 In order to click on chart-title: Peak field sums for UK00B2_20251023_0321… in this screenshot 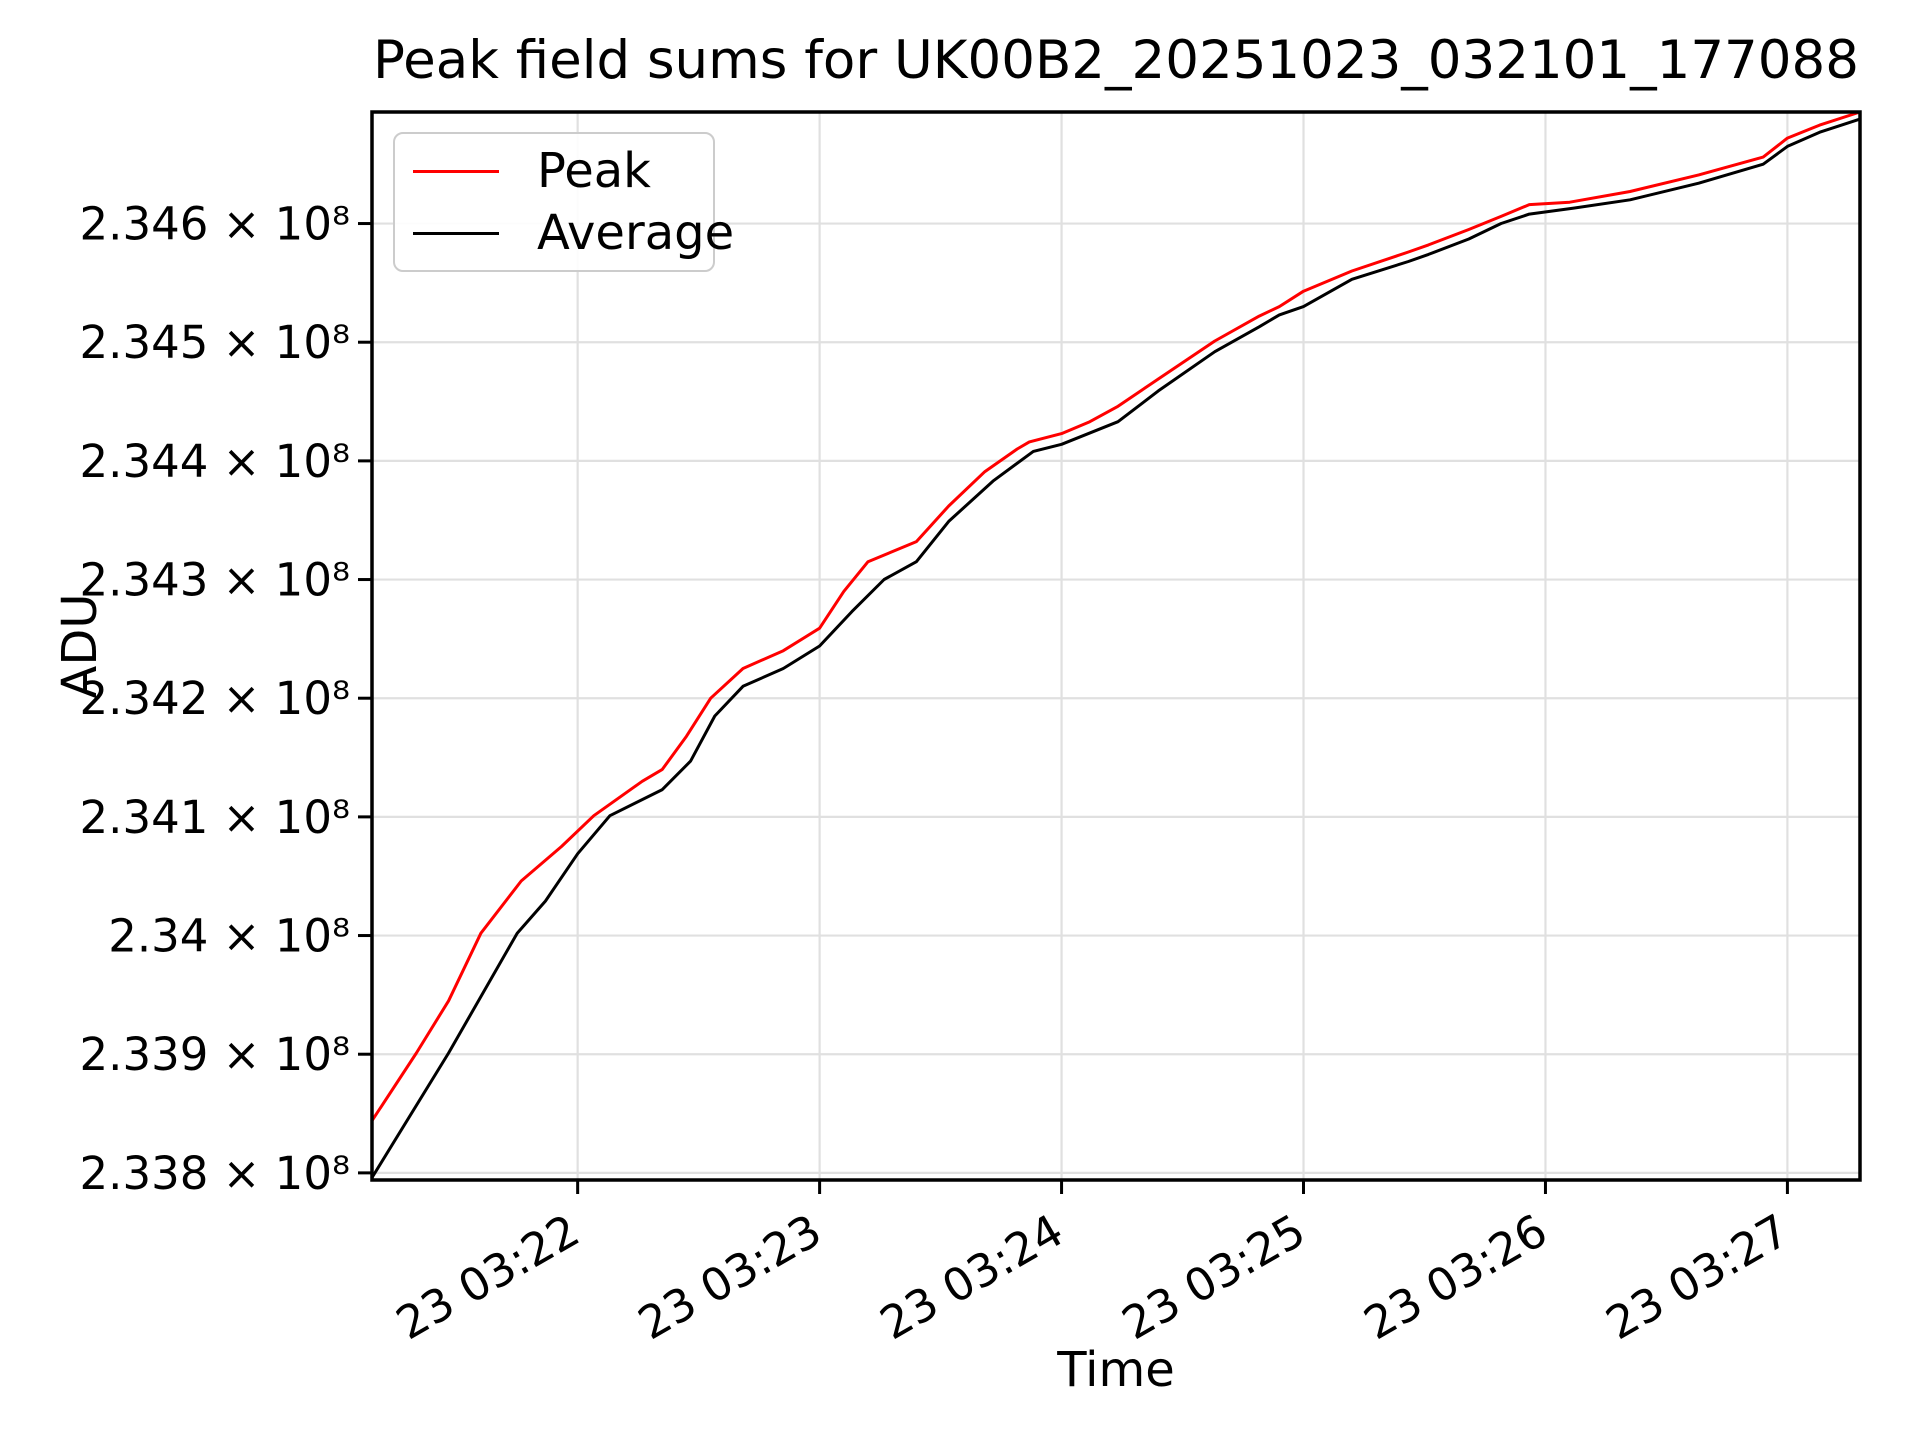, I will do `click(1116, 60)`.